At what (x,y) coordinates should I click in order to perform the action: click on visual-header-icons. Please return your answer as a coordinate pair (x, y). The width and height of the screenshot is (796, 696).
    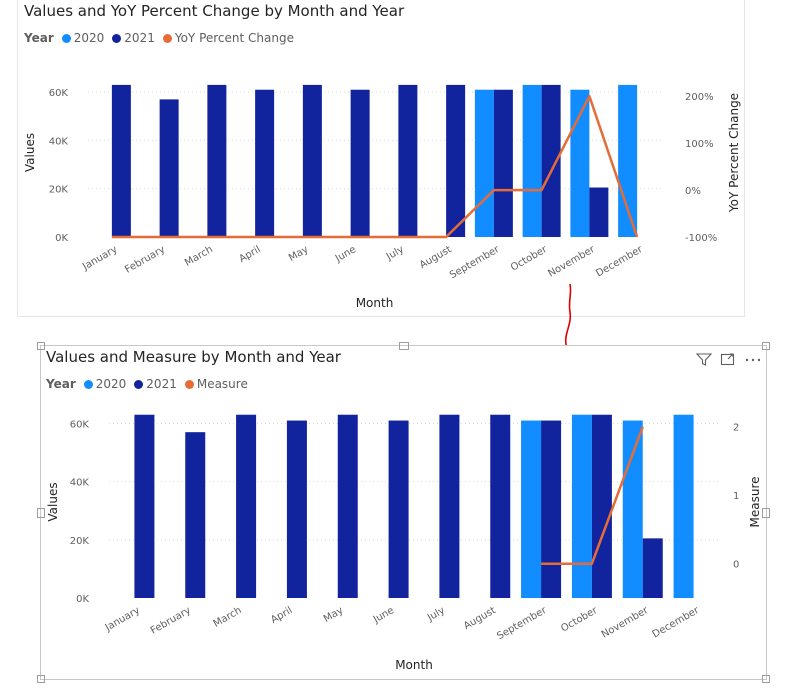
    Looking at the image, I should click on (729, 359).